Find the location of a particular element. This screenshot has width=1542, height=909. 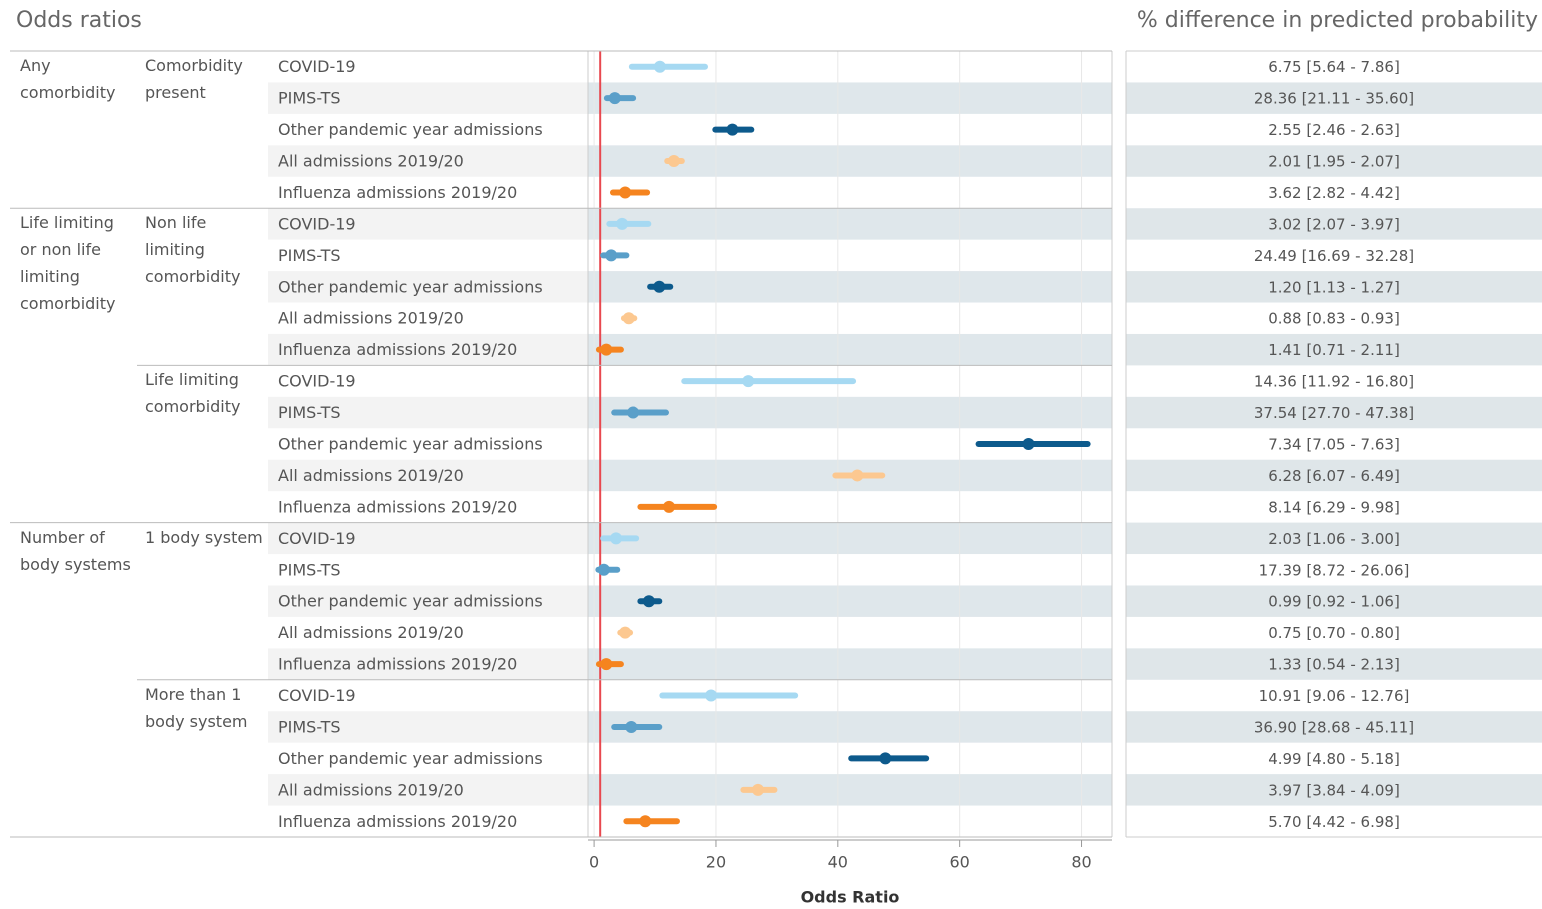

pct-label: 24.49 [16.69 - 32.28] is located at coordinates (1334, 256).